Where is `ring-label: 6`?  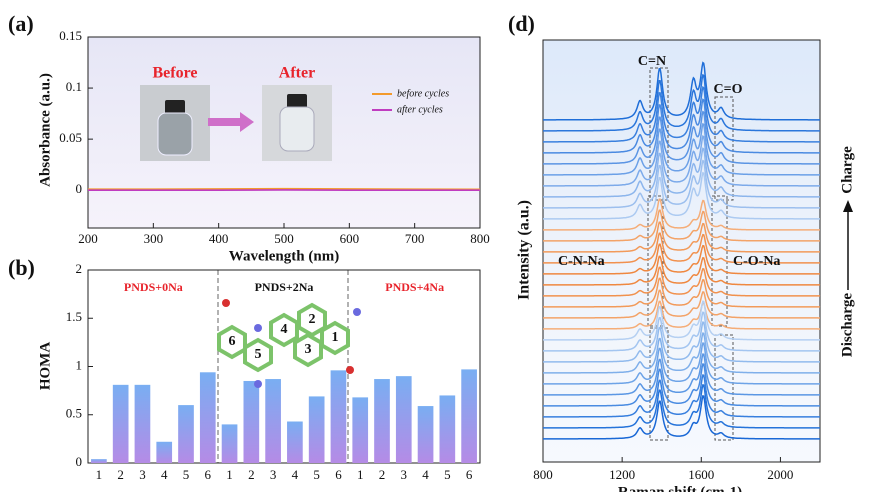 ring-label: 6 is located at coordinates (232, 341).